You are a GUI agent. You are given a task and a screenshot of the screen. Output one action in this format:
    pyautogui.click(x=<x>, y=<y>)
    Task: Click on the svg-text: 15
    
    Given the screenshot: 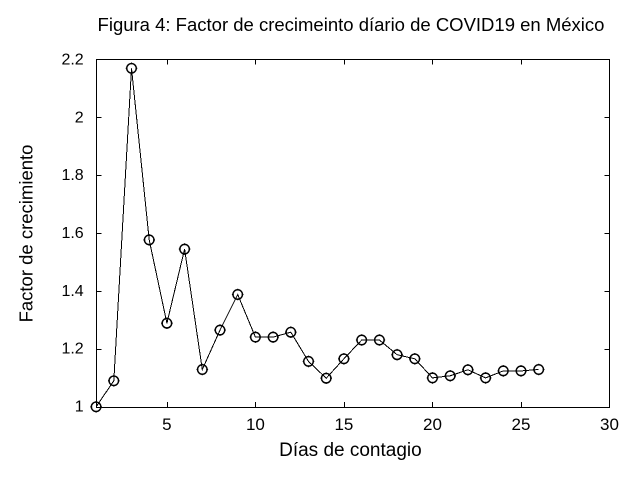 What is the action you would take?
    pyautogui.click(x=343, y=424)
    